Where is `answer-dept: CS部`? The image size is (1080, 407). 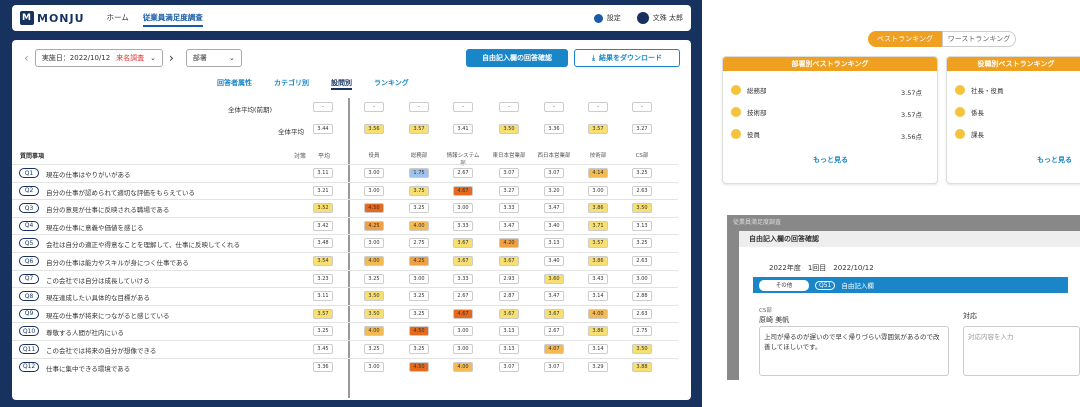
answer-dept: CS部 is located at coordinates (765, 311).